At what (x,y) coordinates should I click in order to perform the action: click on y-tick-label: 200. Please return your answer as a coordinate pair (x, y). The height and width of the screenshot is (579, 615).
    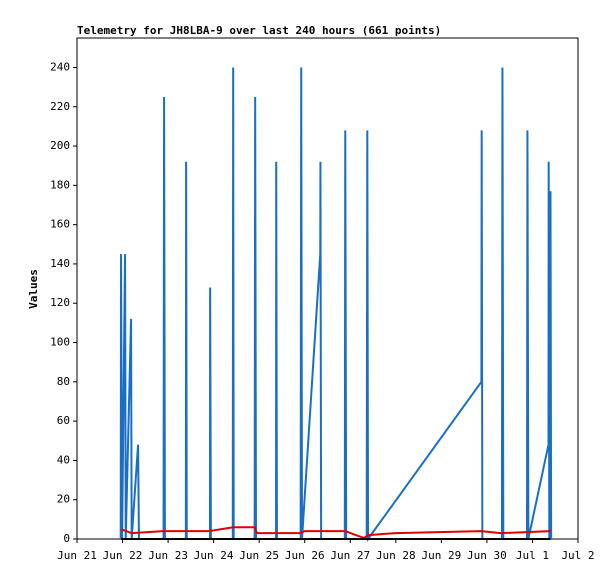
    Looking at the image, I should click on (60, 145).